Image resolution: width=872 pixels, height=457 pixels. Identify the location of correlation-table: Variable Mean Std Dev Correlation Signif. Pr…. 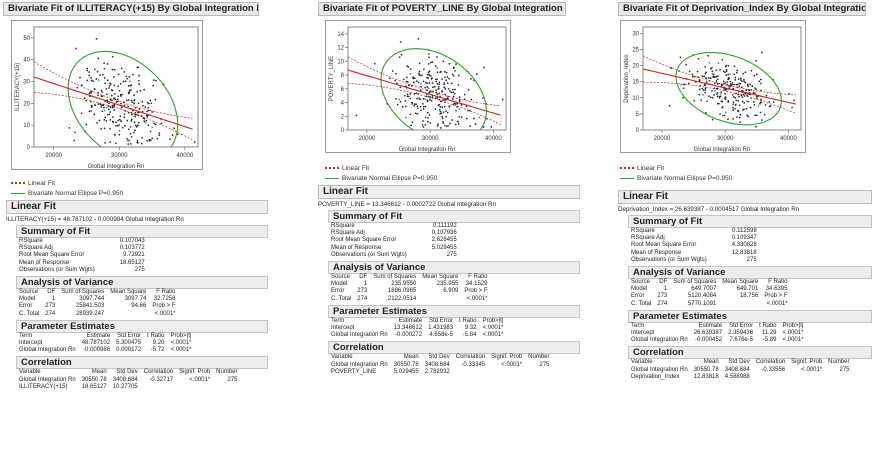
(440, 365).